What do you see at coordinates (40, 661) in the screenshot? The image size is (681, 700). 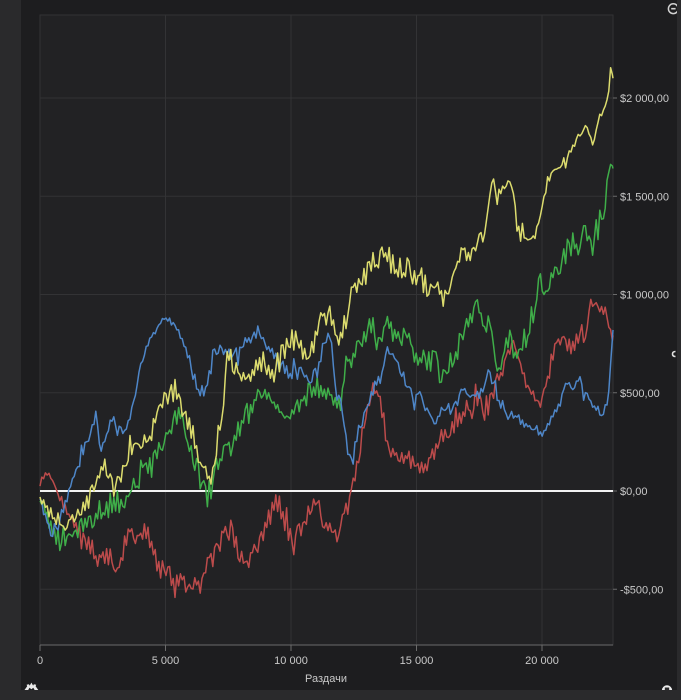 I see `svg-text: 0` at bounding box center [40, 661].